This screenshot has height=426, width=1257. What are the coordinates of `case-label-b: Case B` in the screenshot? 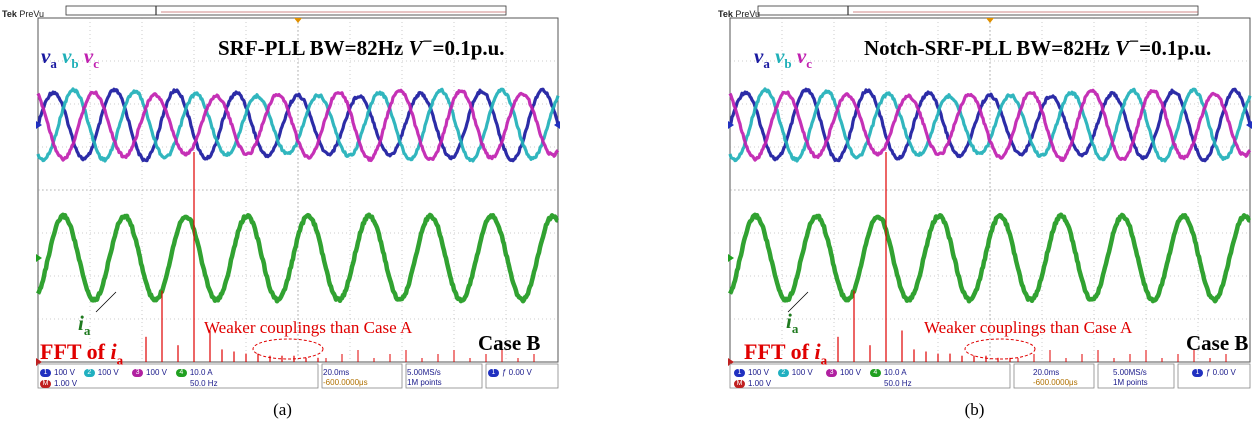 It's located at (1217, 343).